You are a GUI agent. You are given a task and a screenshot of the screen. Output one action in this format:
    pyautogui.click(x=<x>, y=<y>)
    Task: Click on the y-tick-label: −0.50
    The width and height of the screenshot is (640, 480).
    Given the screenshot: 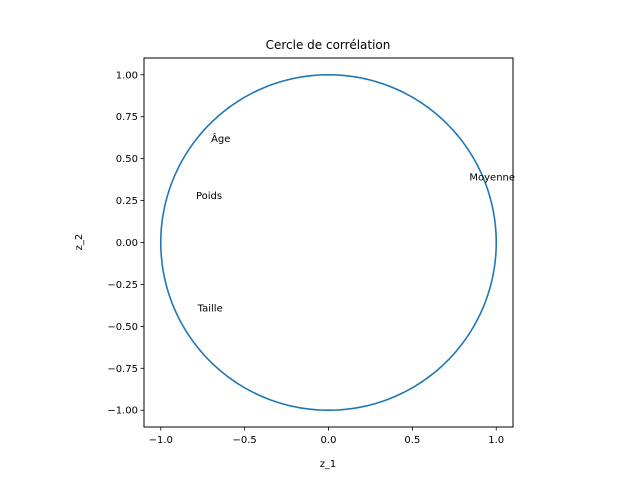 What is the action you would take?
    pyautogui.click(x=122, y=327)
    